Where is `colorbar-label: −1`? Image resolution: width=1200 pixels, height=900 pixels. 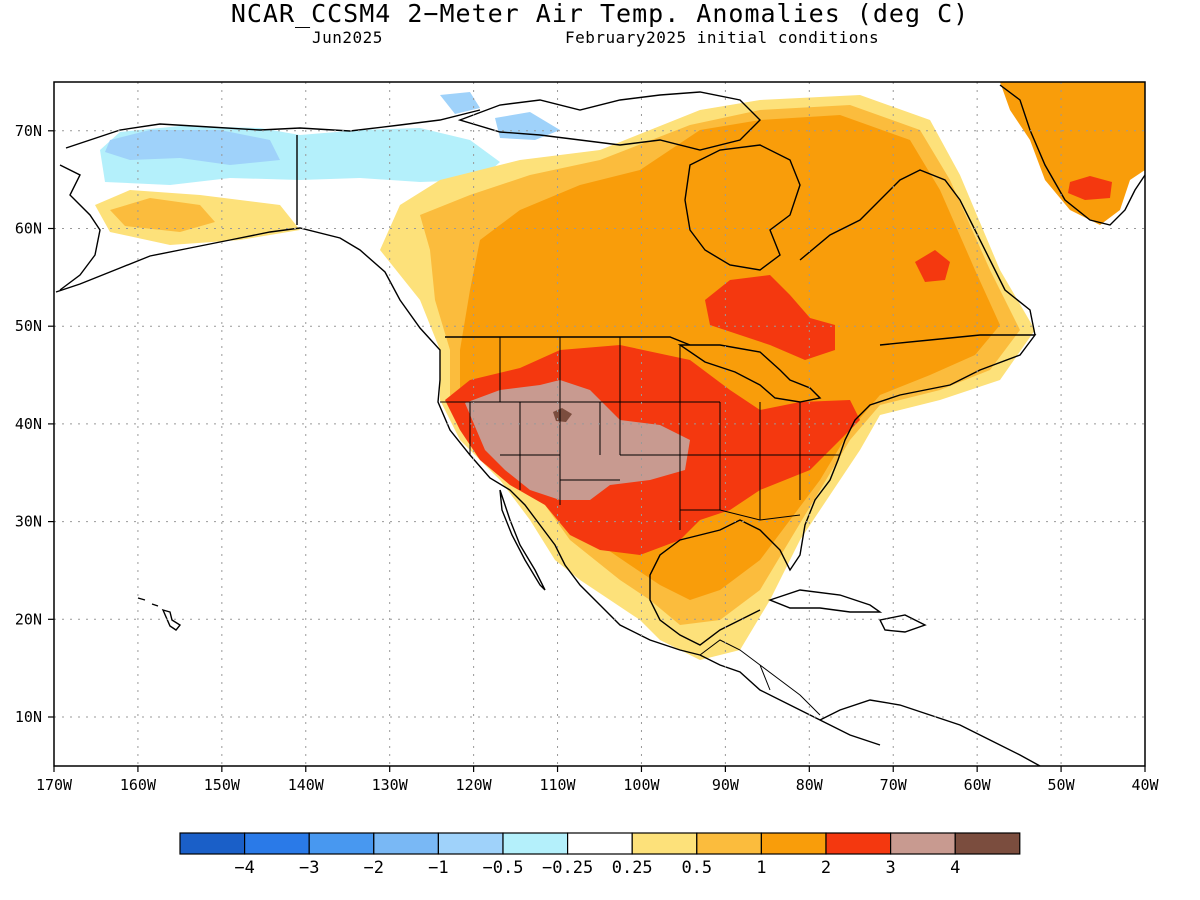 colorbar-label: −1 is located at coordinates (438, 868).